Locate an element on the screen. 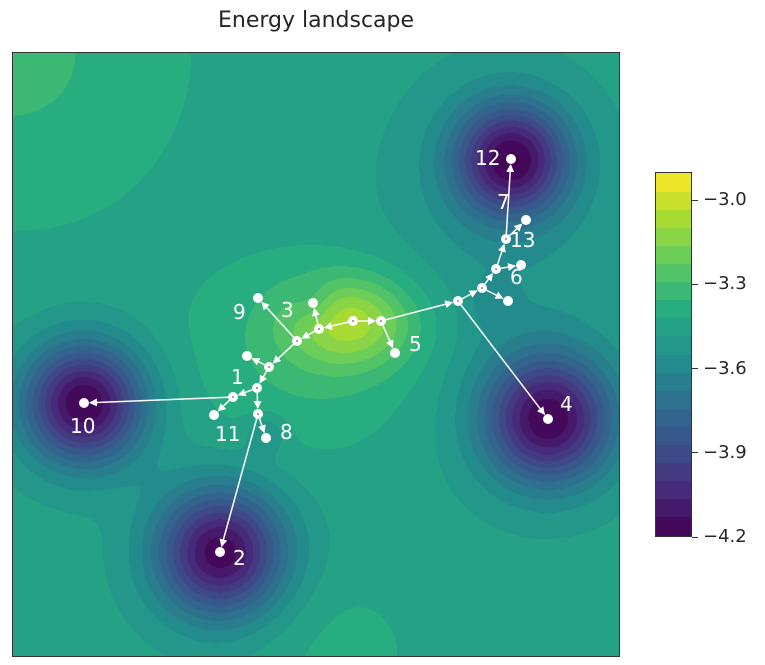 The image size is (765, 665). minimum-label-8: 8 is located at coordinates (286, 432).